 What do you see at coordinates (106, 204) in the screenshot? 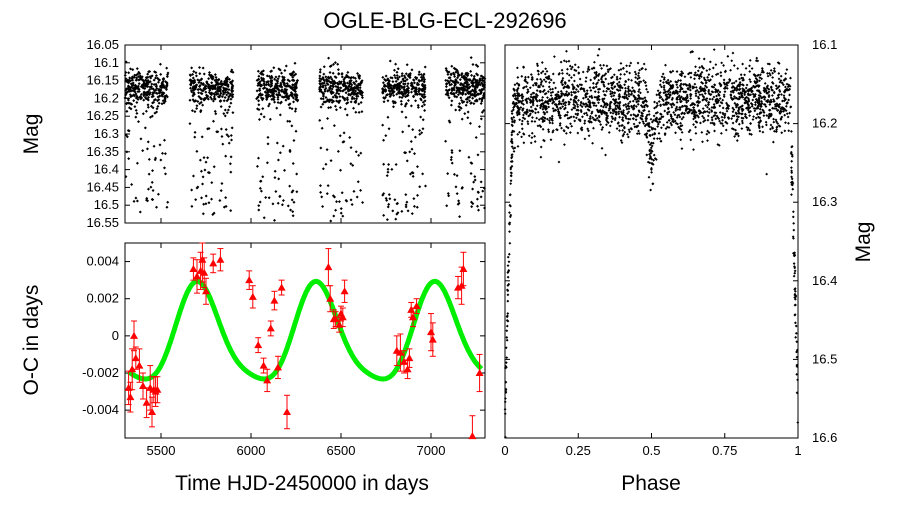
I see `lightcurve-ytick-label: 16.5` at bounding box center [106, 204].